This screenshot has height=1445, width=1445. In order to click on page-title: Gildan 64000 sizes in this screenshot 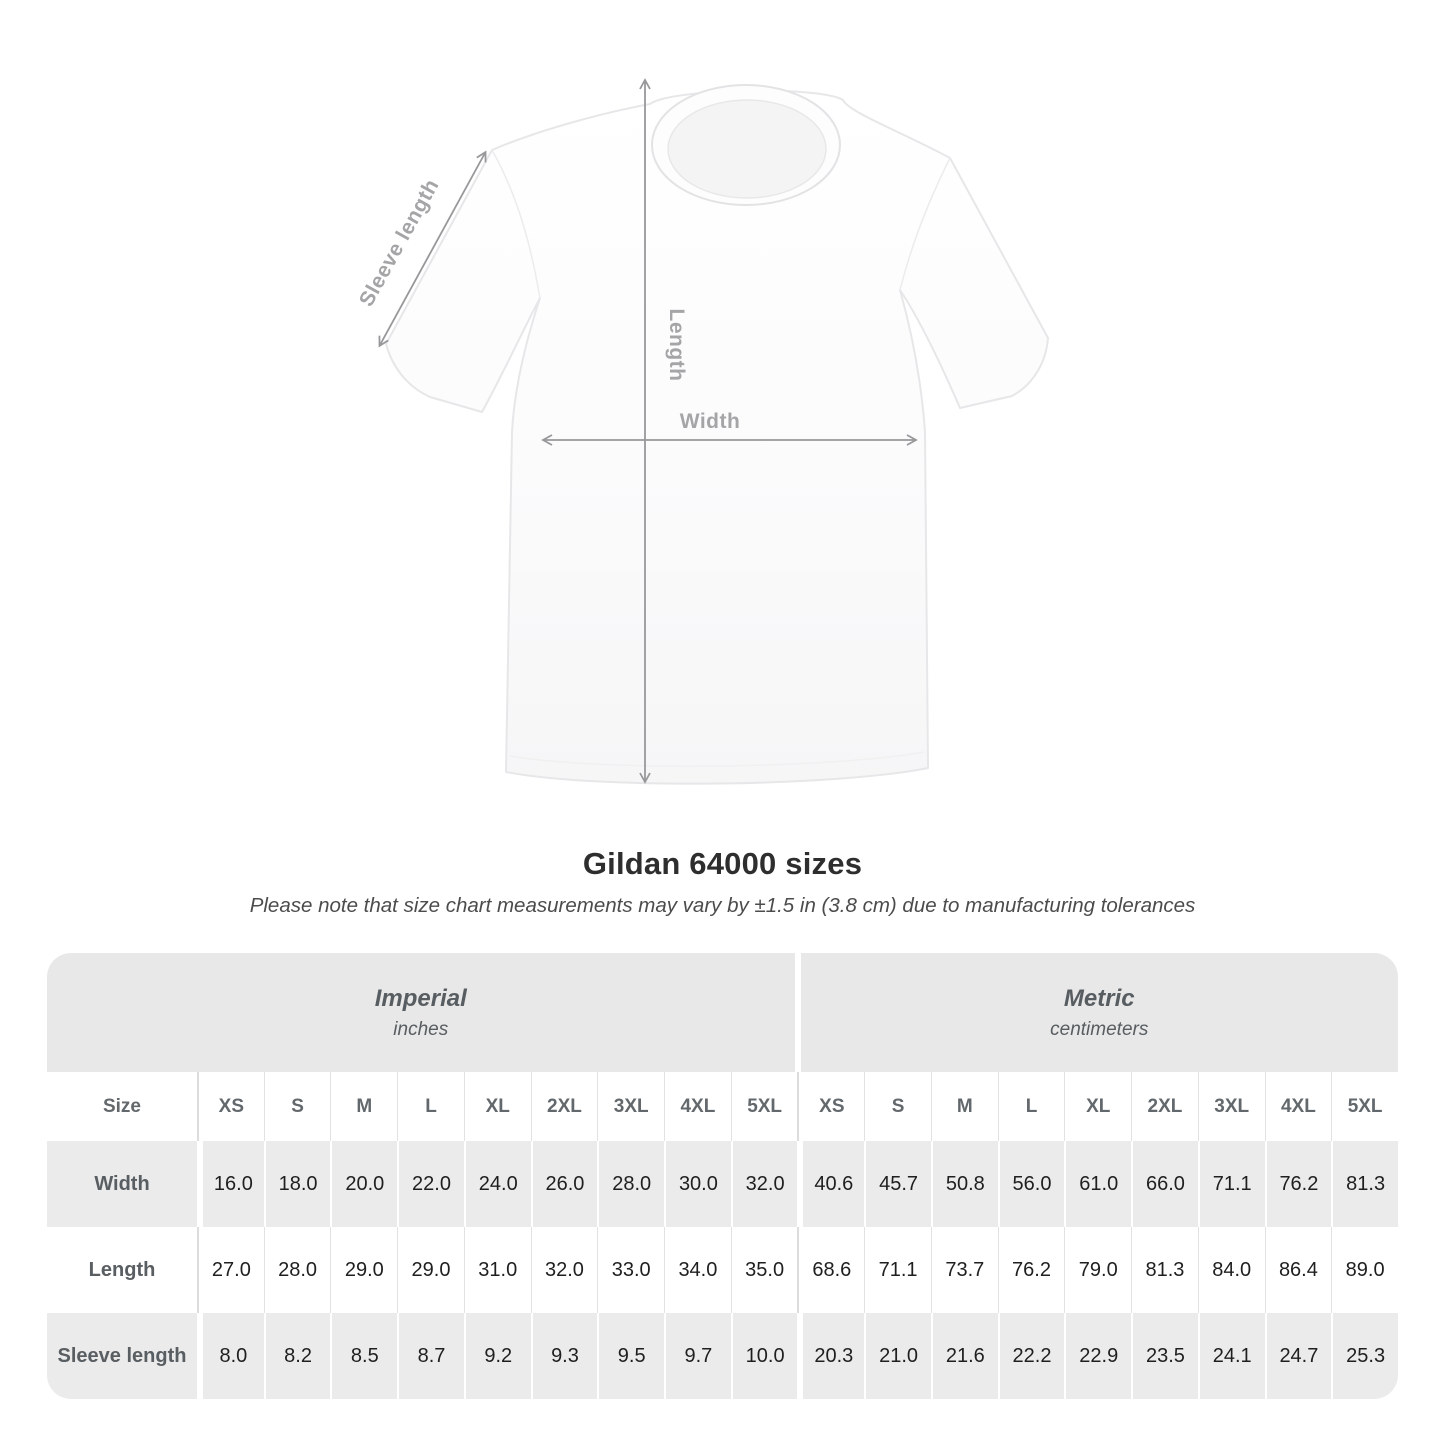, I will do `click(722, 863)`.